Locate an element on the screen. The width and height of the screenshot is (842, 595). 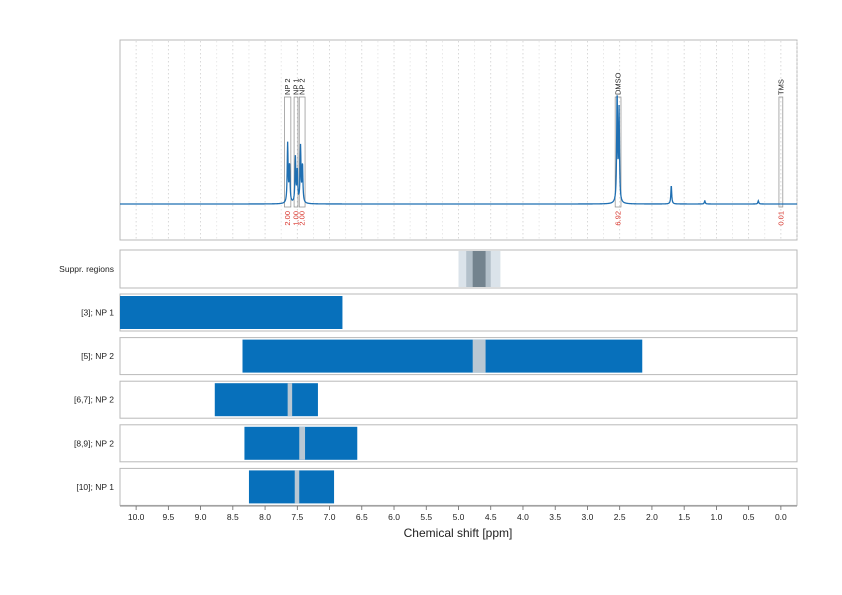
x-tick-label: 7.5 is located at coordinates (297, 517).